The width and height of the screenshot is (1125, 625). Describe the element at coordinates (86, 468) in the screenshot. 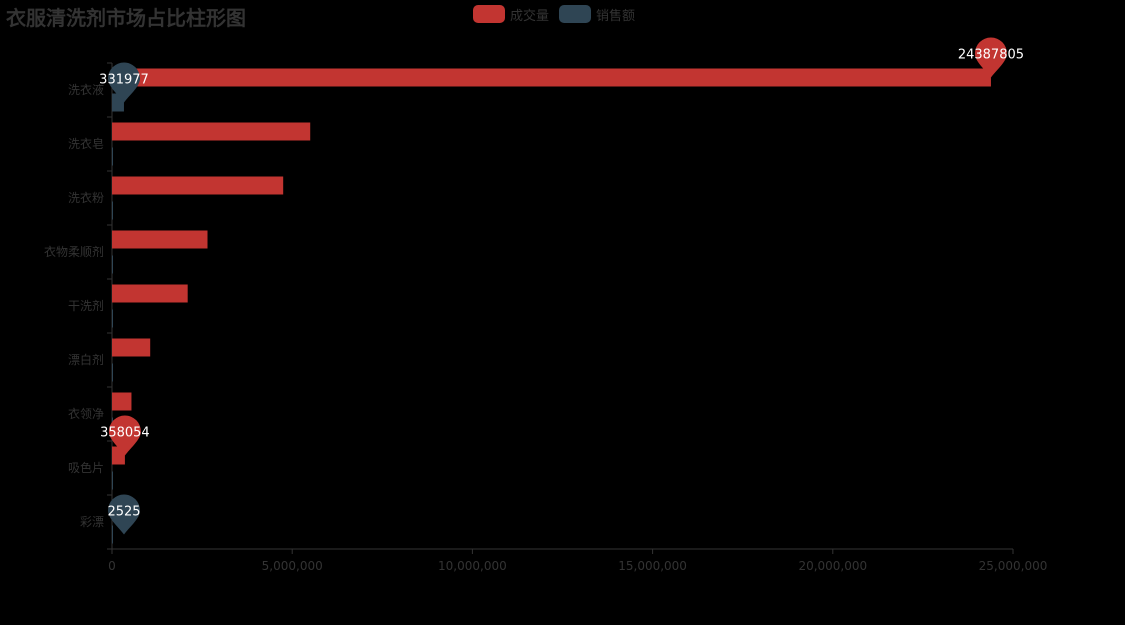

I see `category-label: 吸色片` at that location.